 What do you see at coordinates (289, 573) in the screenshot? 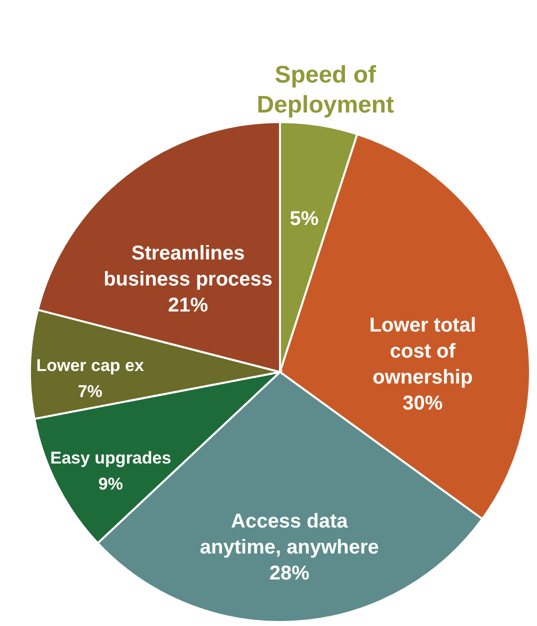
I see `data-label: 28%` at bounding box center [289, 573].